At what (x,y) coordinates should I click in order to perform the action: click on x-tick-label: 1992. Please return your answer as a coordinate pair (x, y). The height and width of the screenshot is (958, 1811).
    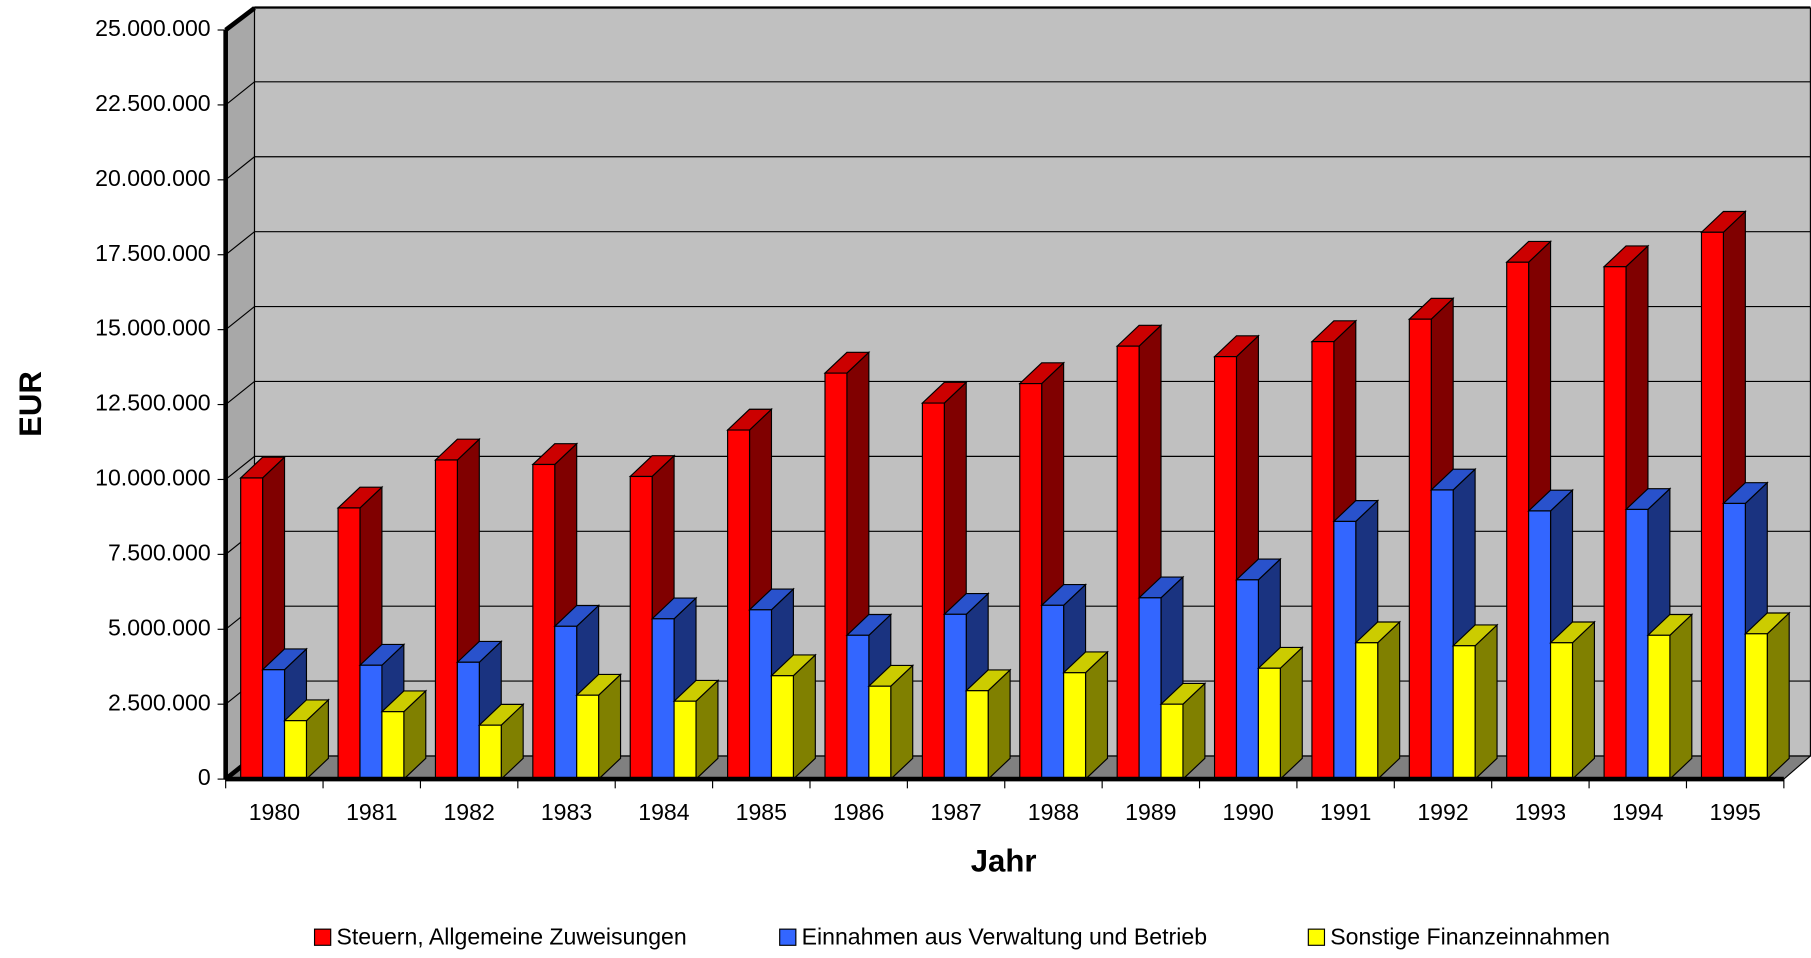
    Looking at the image, I should click on (1442, 812).